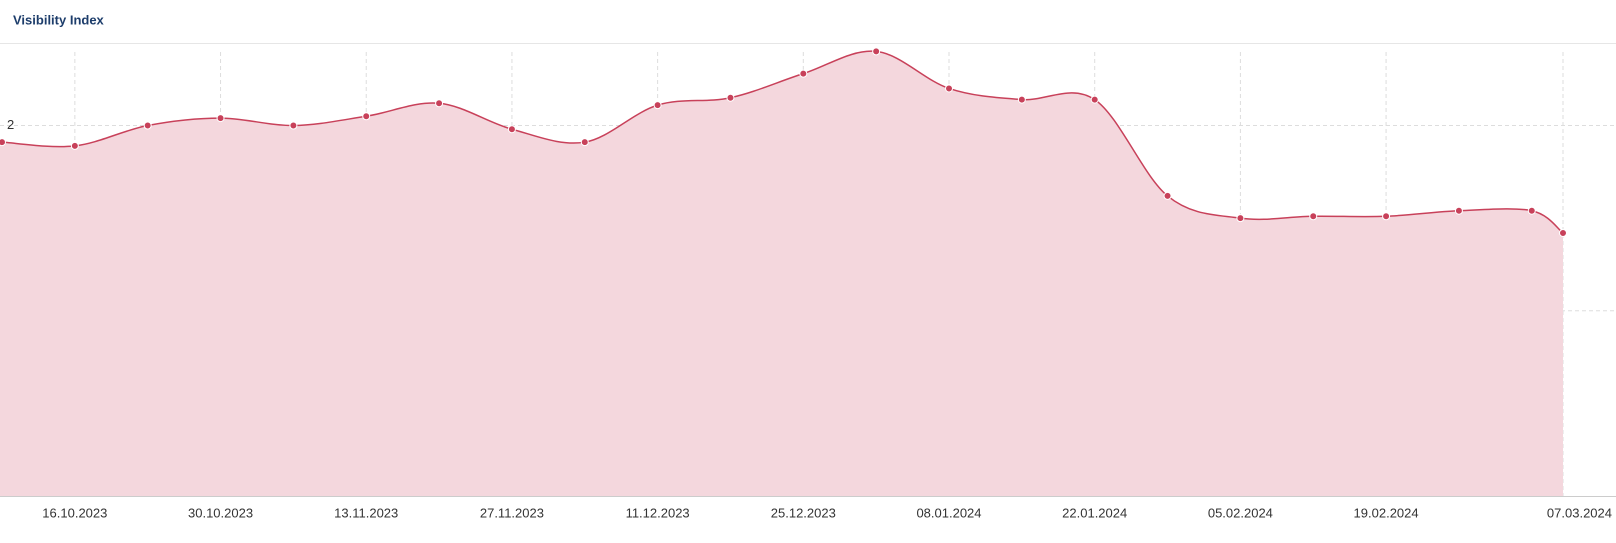  What do you see at coordinates (74, 512) in the screenshot?
I see `x-tick-label: 16.10.2023` at bounding box center [74, 512].